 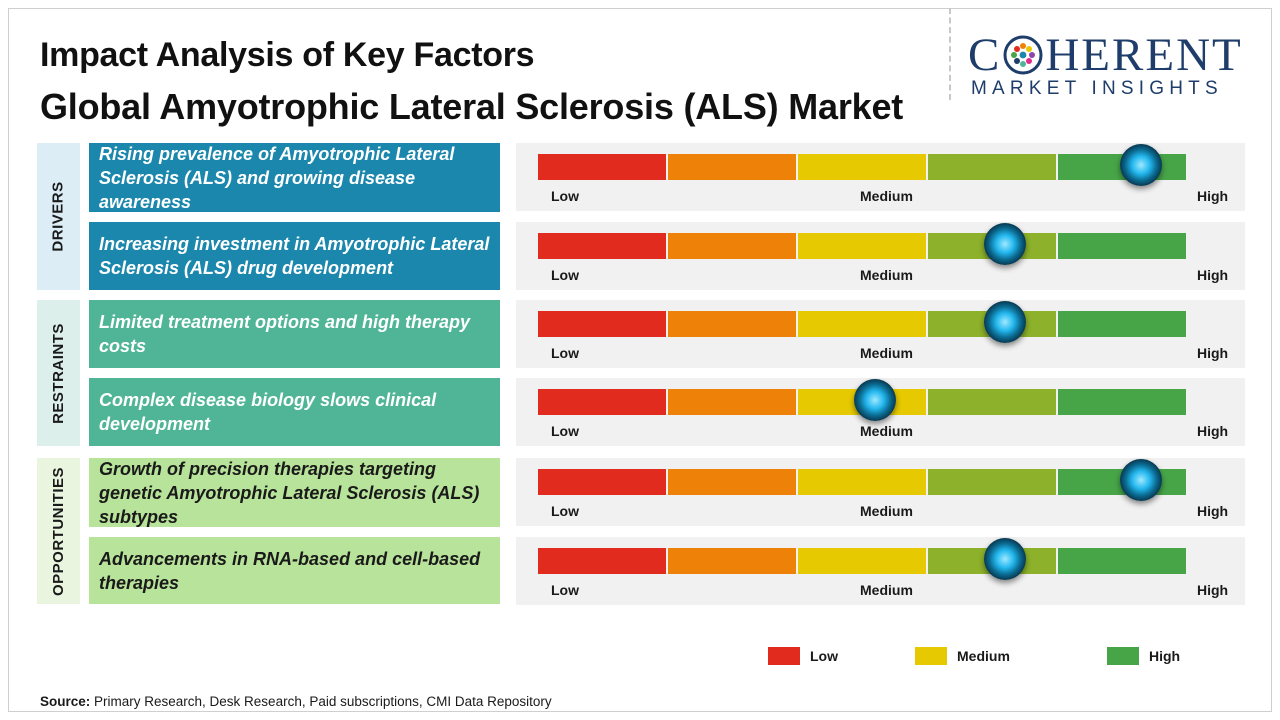 I want to click on category-drivers-label: DRIVERS, so click(x=58, y=216).